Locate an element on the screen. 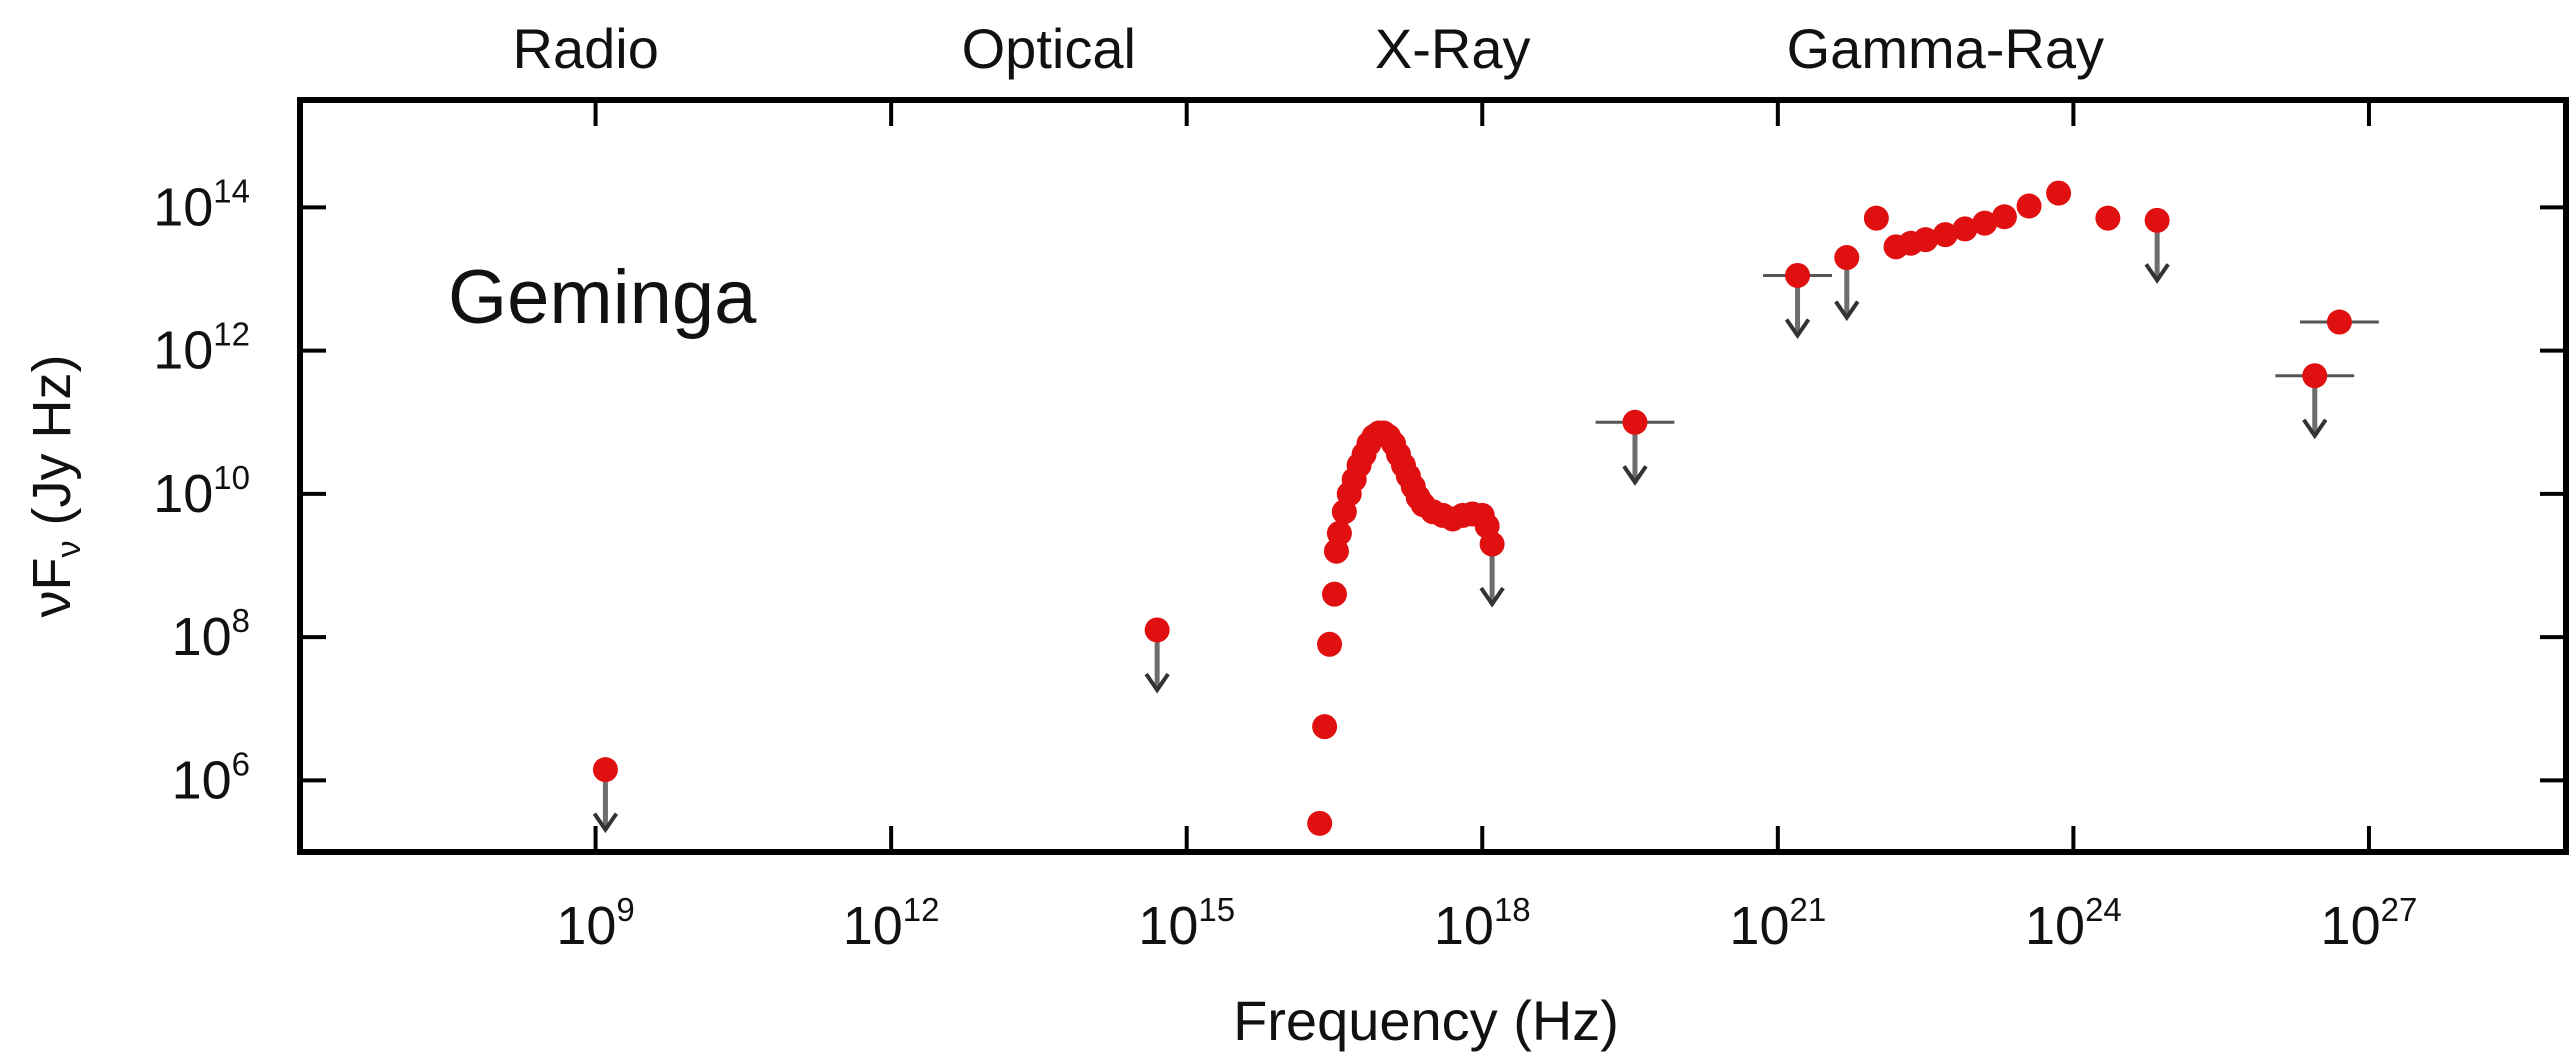 The height and width of the screenshot is (1059, 2576). y-axis-label: νFν (Jy Hz) is located at coordinates (55, 486).